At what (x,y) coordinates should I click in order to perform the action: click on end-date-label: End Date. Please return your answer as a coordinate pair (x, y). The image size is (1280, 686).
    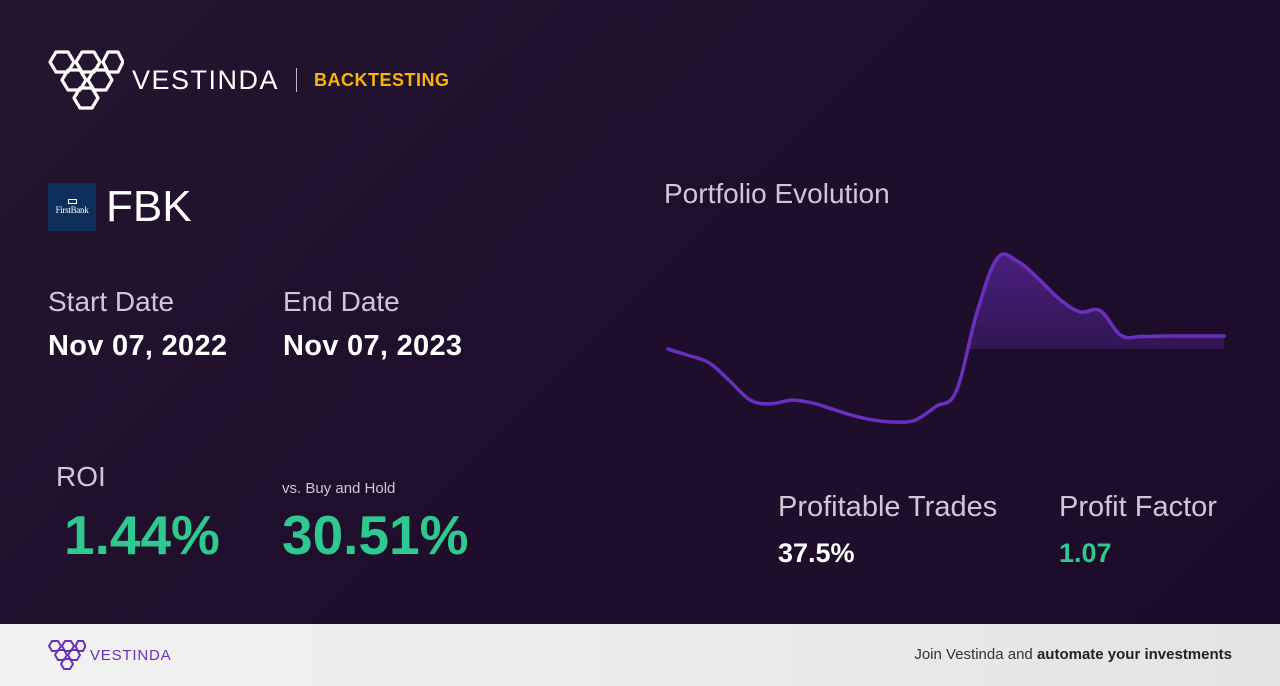
    Looking at the image, I should click on (341, 301).